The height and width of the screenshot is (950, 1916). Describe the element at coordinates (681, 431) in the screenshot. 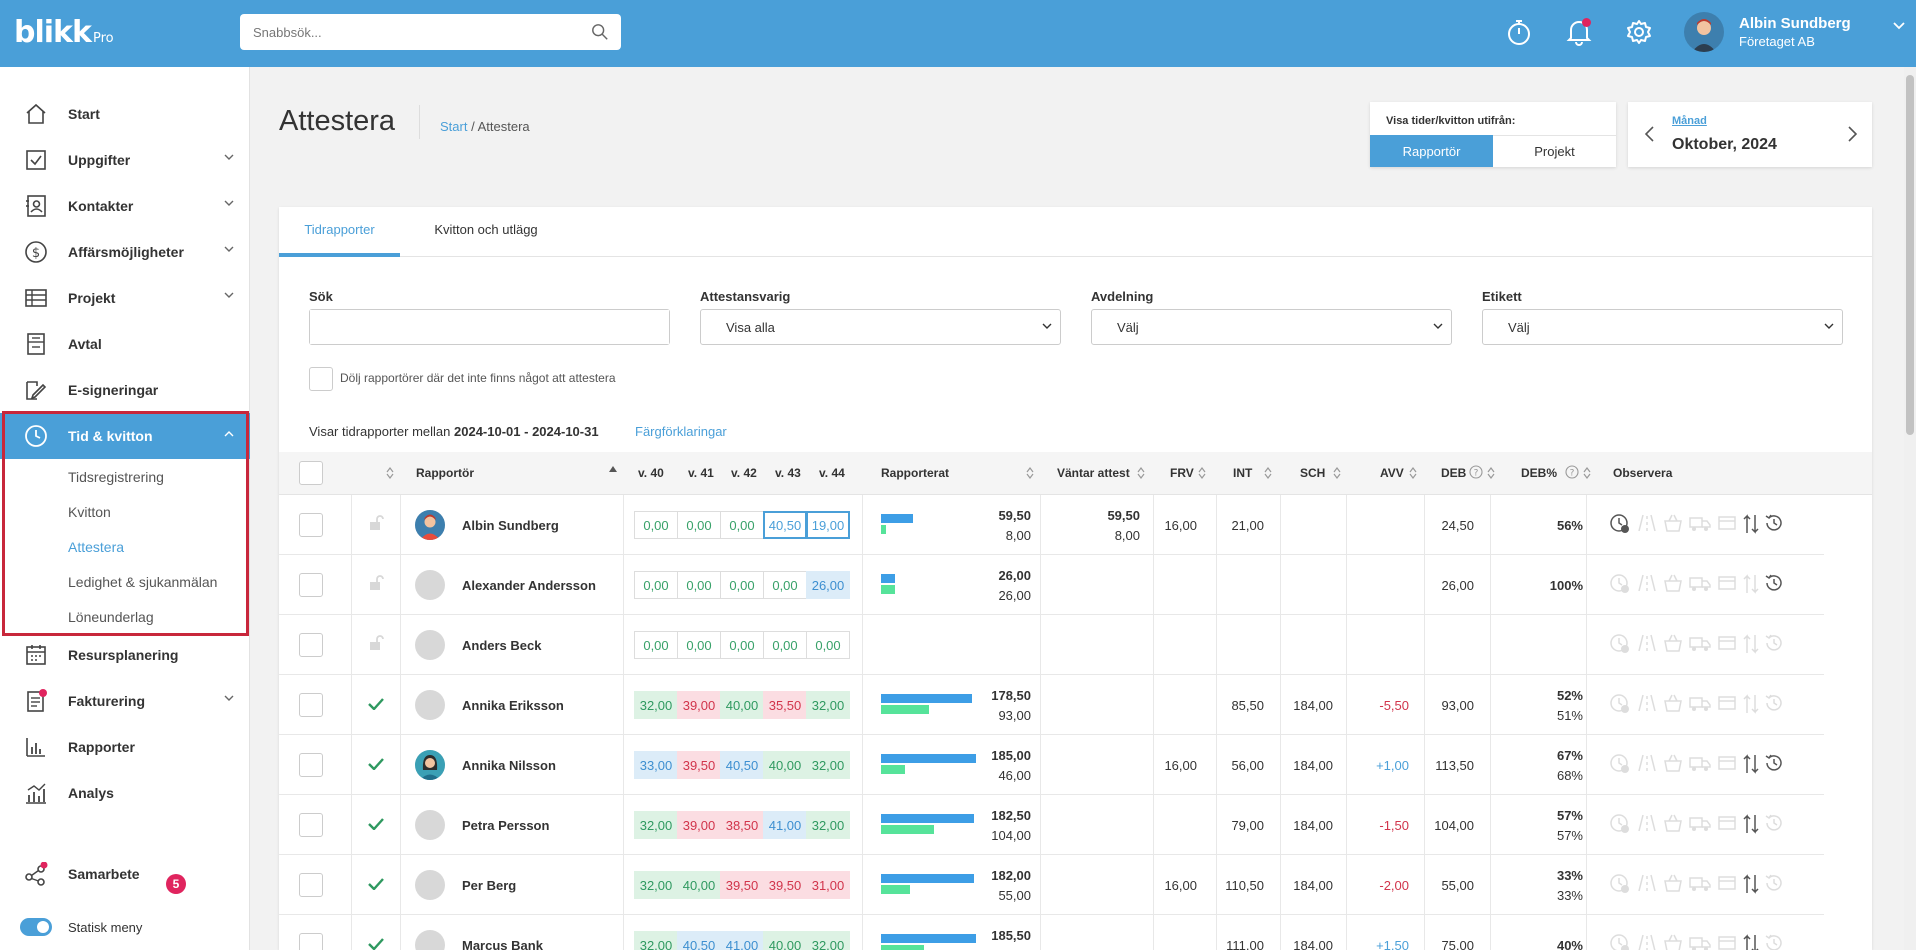

I see `color-legend-link: Färgförklaringar` at that location.